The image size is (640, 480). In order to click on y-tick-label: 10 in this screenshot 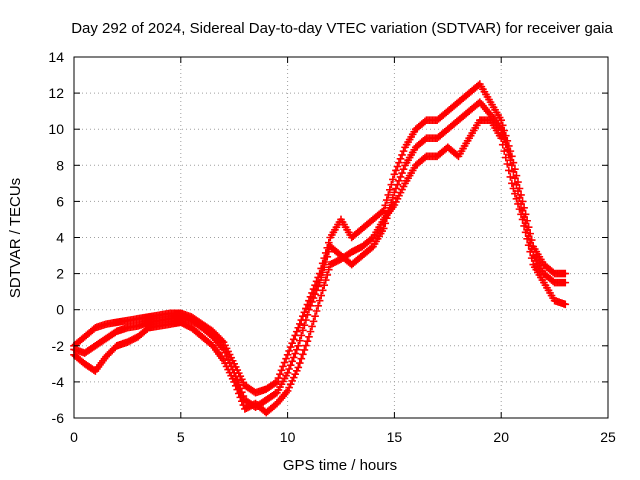, I will do `click(56, 129)`.